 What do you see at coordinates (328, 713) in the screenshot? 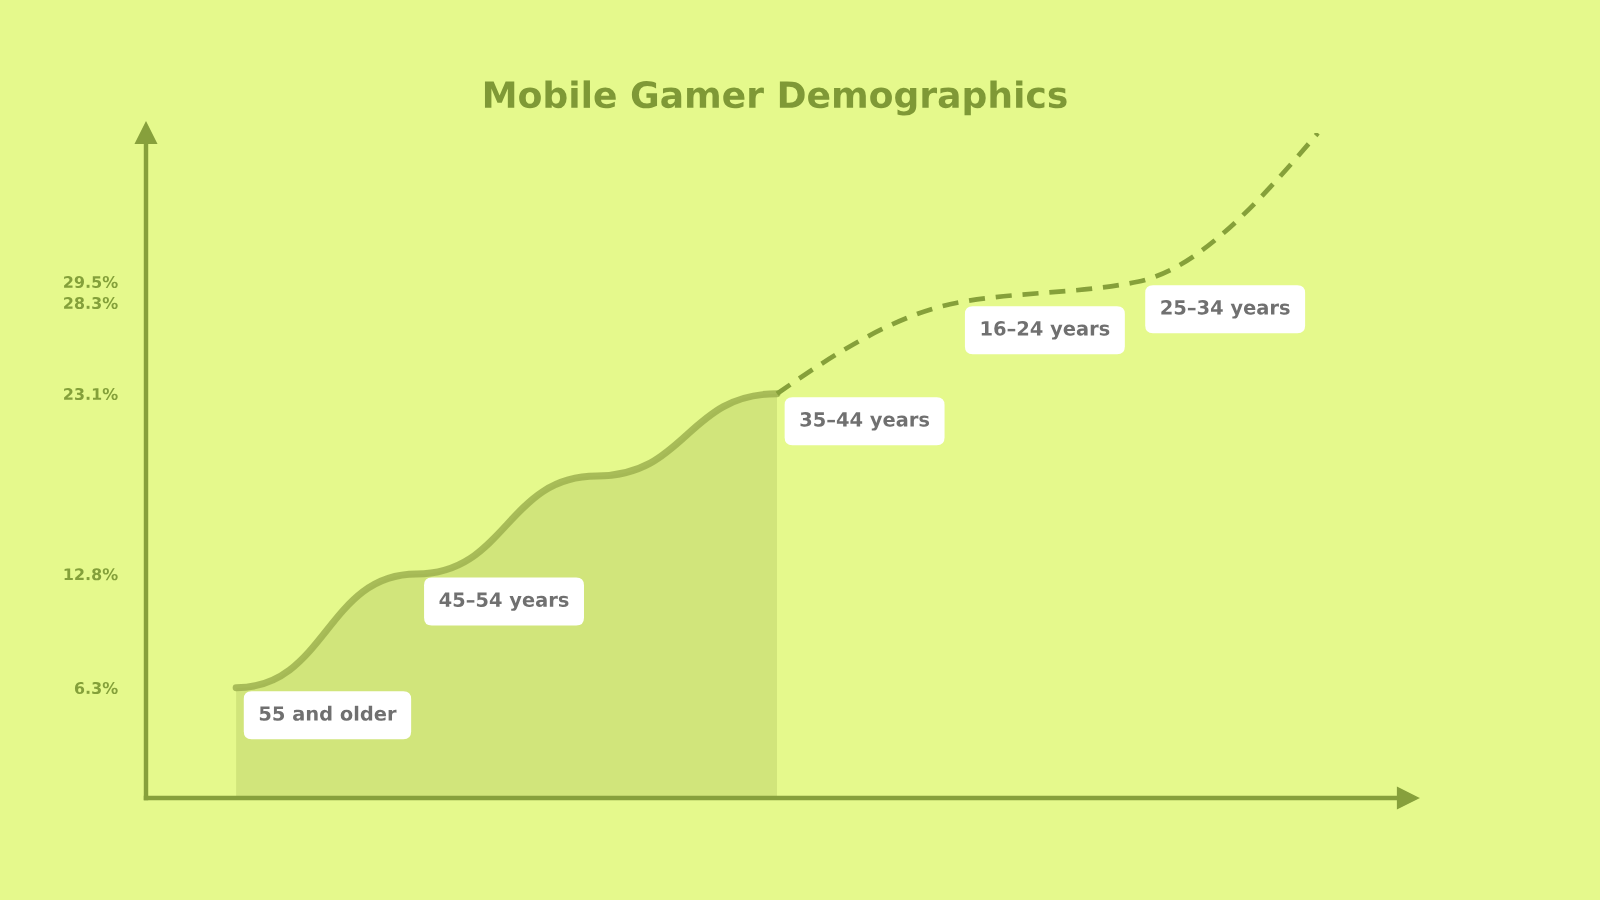
I see `annotation: 55 and older` at bounding box center [328, 713].